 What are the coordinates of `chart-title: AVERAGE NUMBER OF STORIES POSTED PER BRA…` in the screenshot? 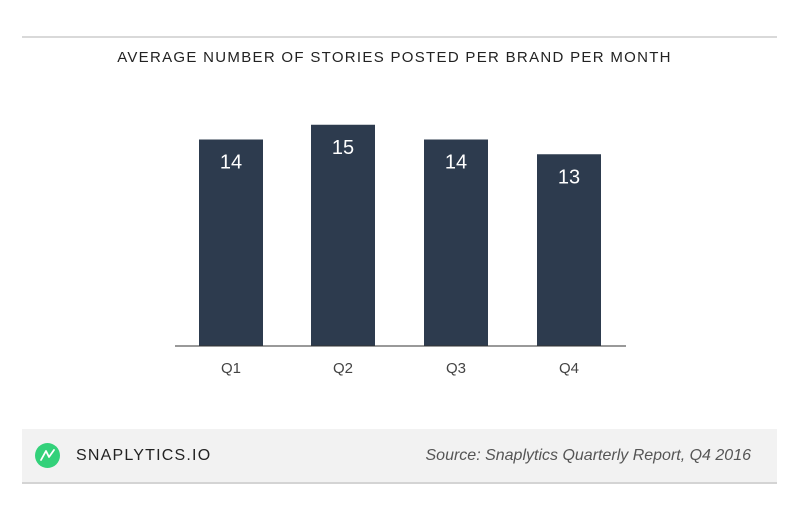 It's located at (394, 57).